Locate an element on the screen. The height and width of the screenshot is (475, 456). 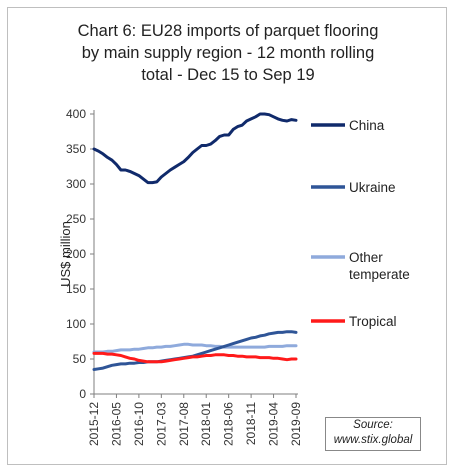
legend-label-ukraine: Ukraine is located at coordinates (372, 187).